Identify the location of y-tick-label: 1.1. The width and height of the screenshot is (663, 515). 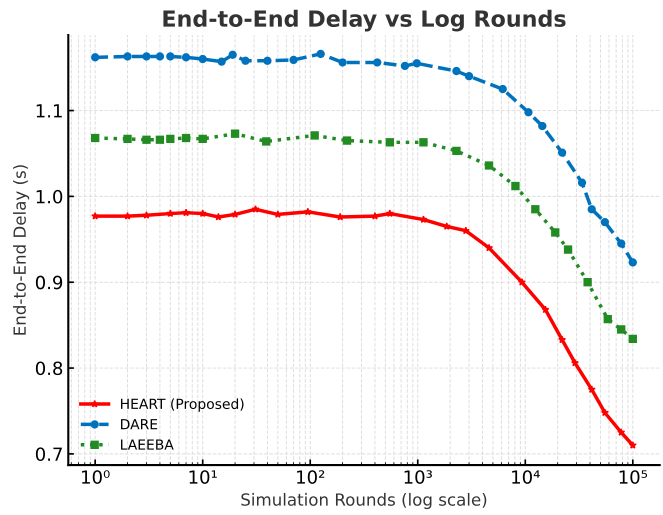
(49, 111).